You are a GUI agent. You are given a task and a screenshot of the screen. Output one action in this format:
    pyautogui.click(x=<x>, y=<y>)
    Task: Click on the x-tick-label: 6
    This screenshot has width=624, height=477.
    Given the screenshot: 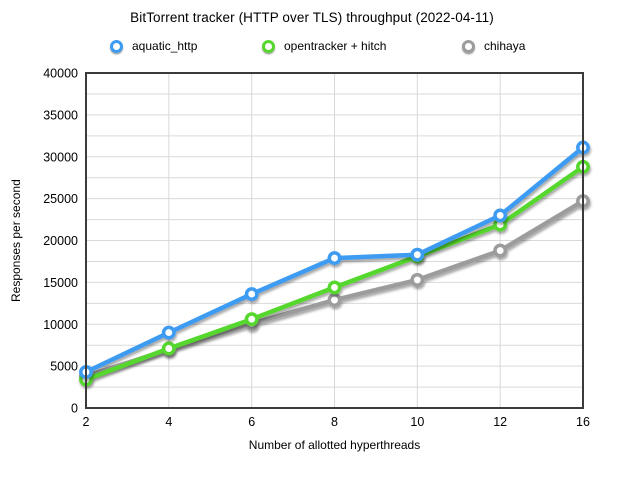 What is the action you would take?
    pyautogui.click(x=251, y=422)
    